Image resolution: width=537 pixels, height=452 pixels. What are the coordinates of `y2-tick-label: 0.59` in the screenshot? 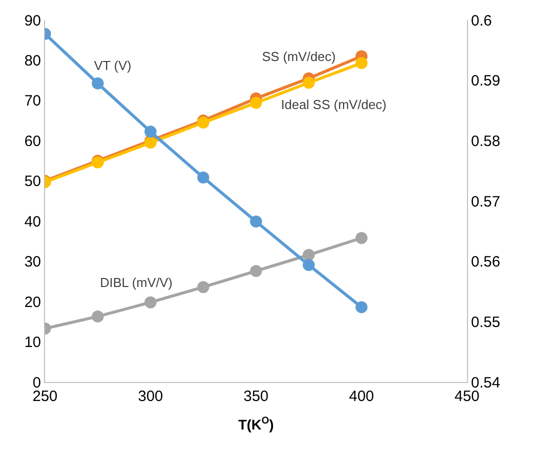 It's located at (485, 81).